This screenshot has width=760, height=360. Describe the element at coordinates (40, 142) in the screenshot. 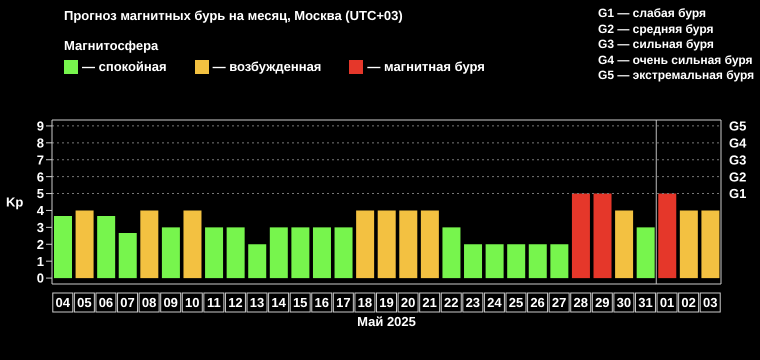

I see `y-tick-label: 8` at that location.